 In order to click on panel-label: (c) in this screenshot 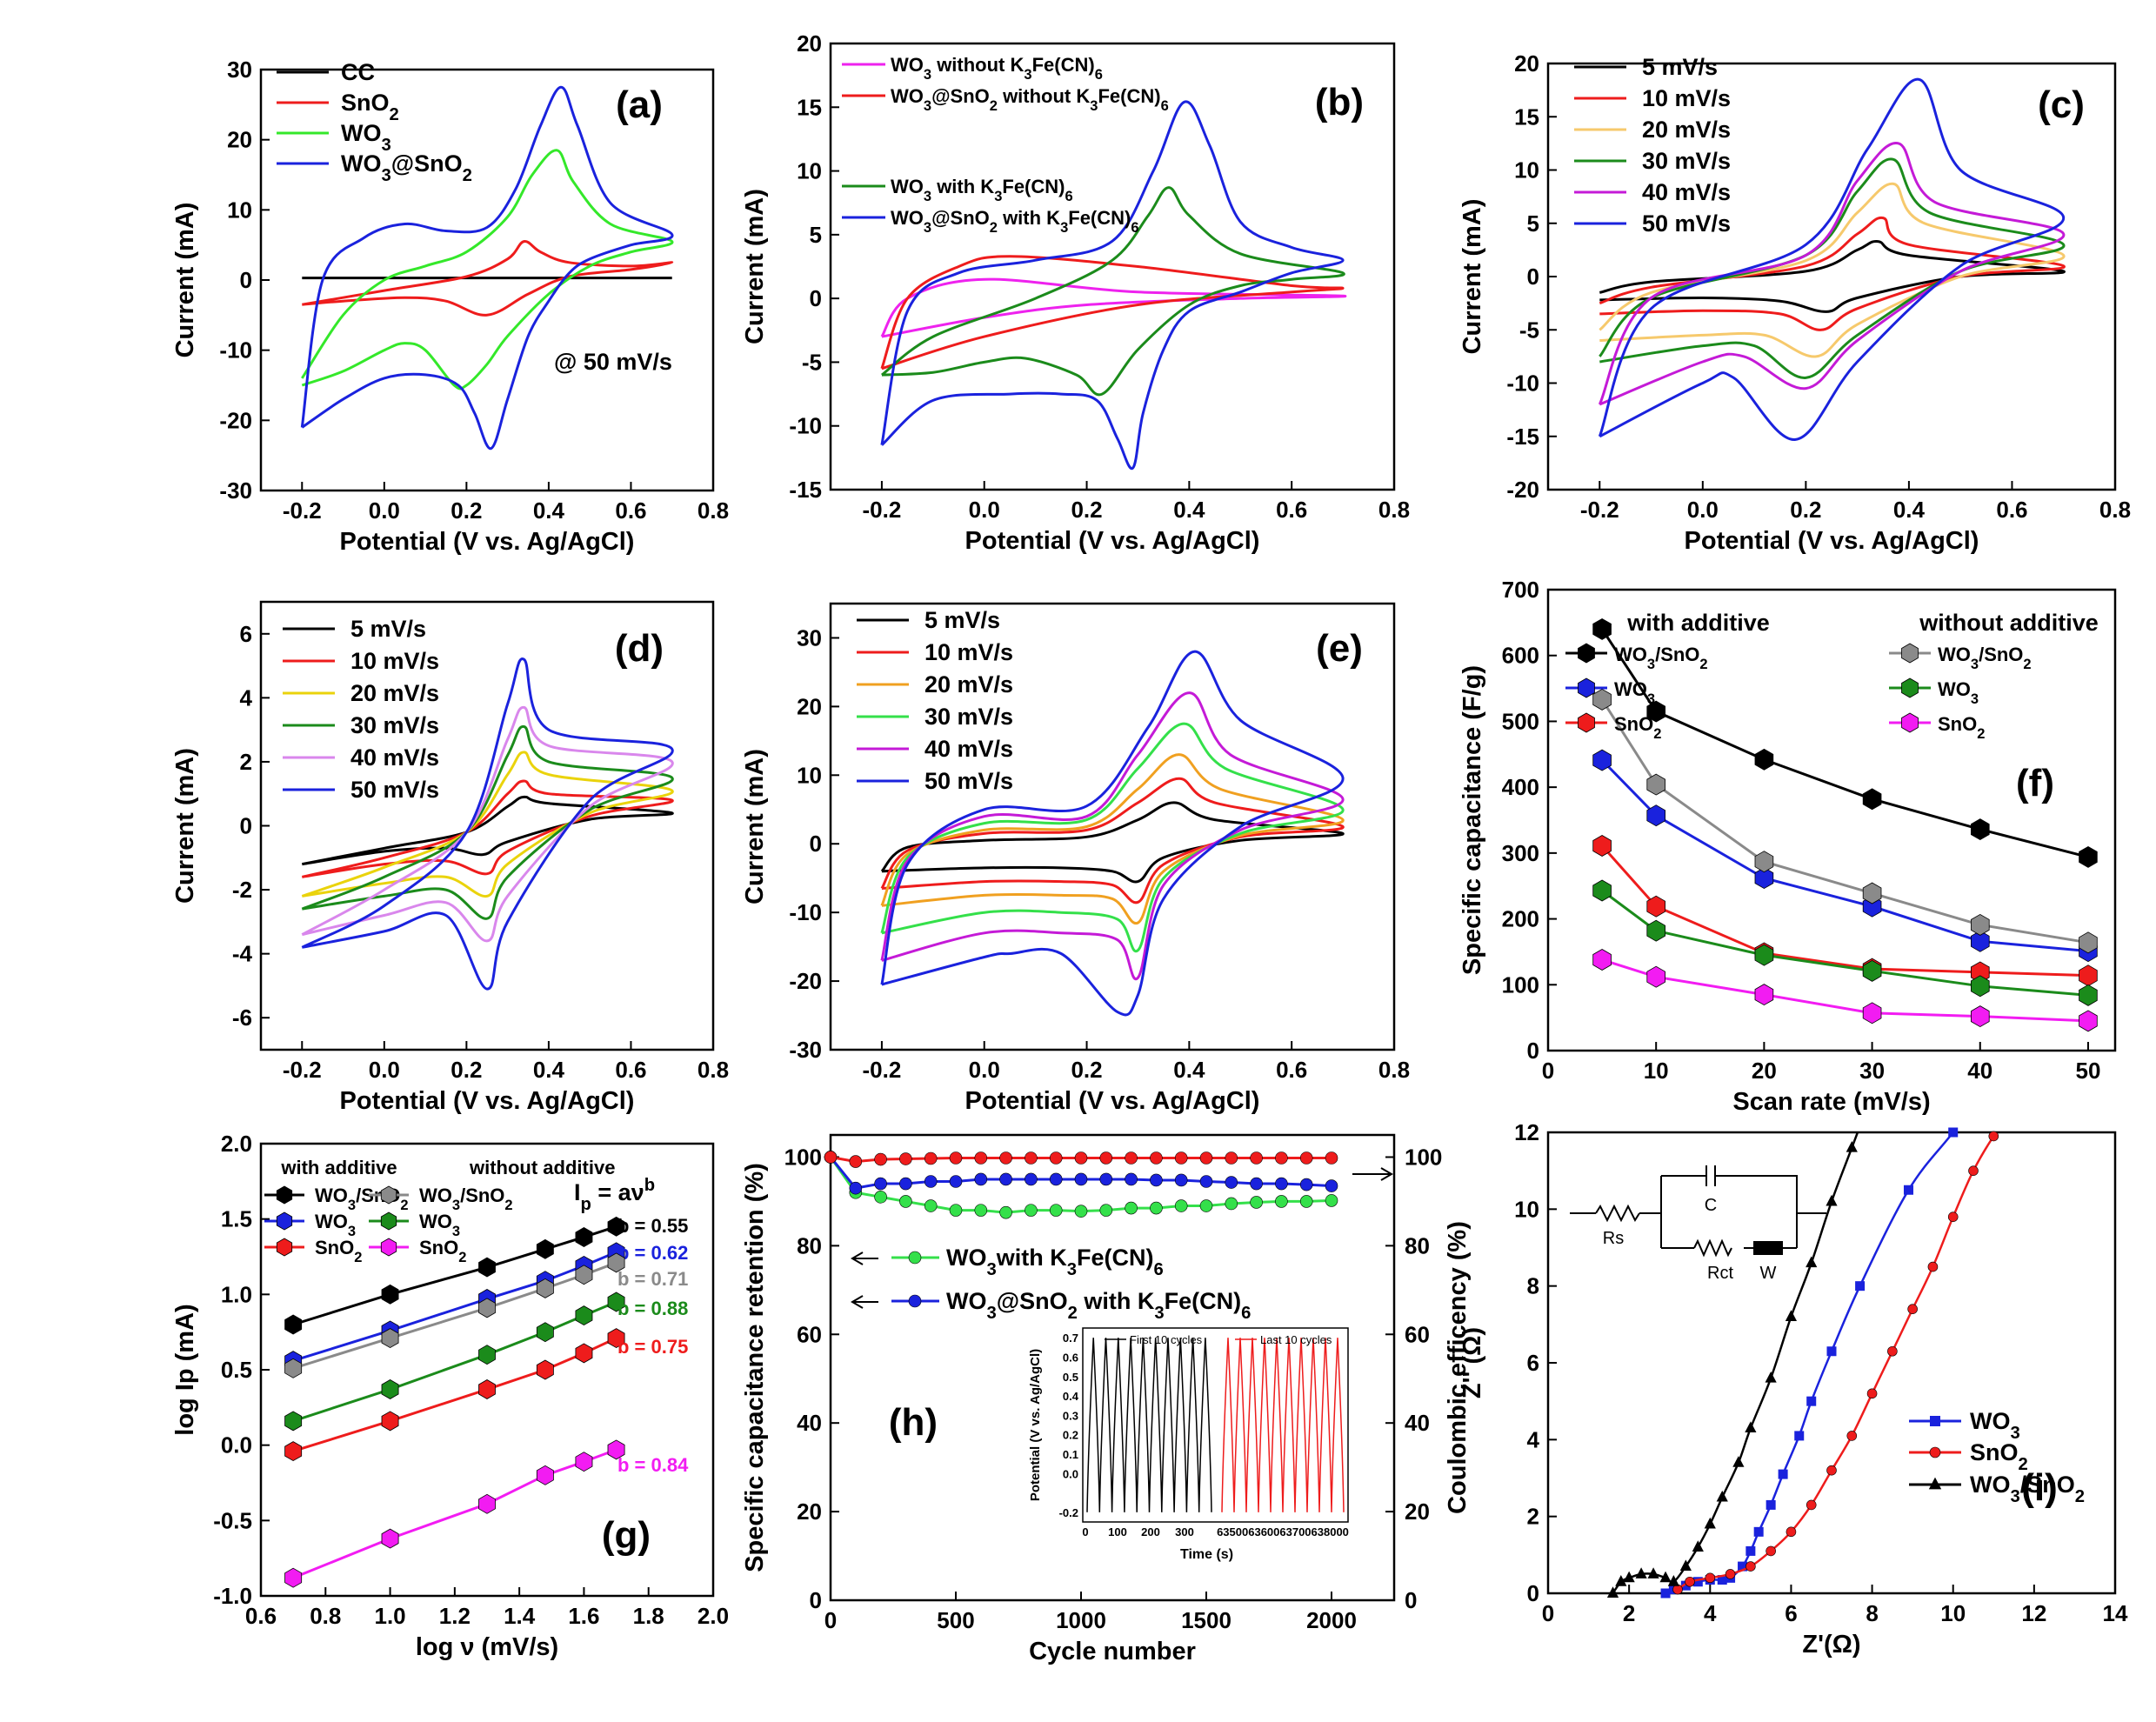, I will do `click(2061, 105)`.